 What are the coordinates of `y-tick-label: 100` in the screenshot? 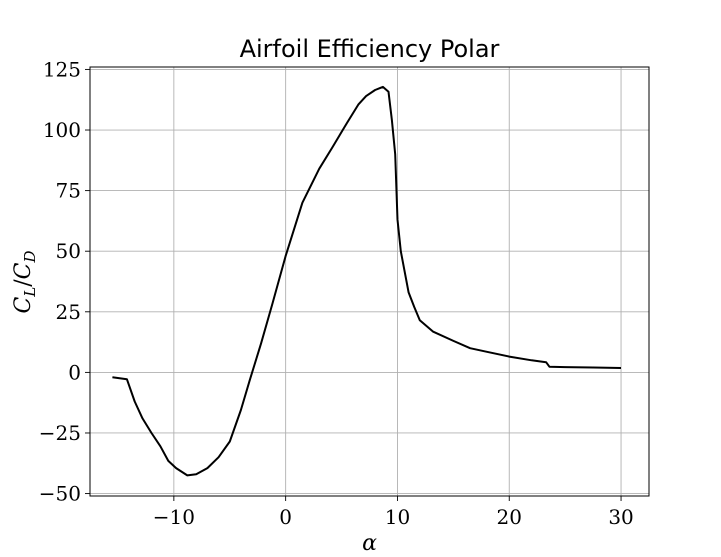 It's located at (62, 130).